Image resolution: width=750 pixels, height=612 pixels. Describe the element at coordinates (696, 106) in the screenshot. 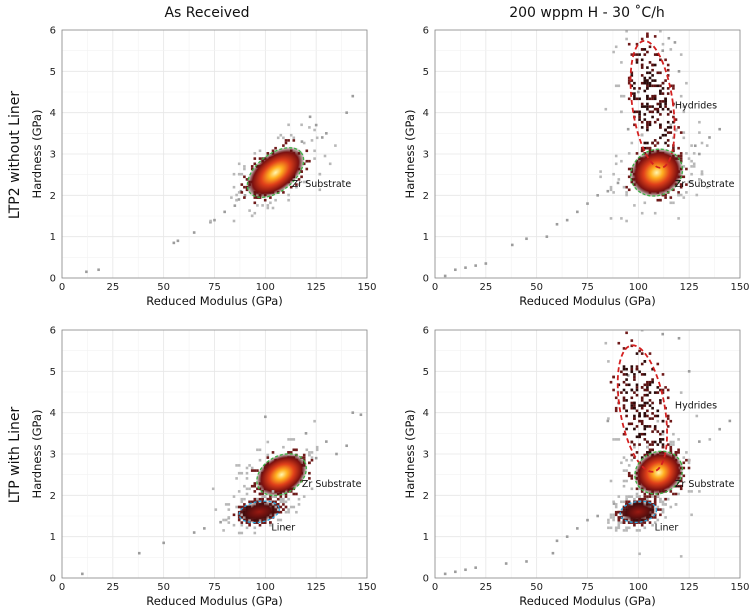

I see `cluster-label-hydrides: Hydrides` at that location.